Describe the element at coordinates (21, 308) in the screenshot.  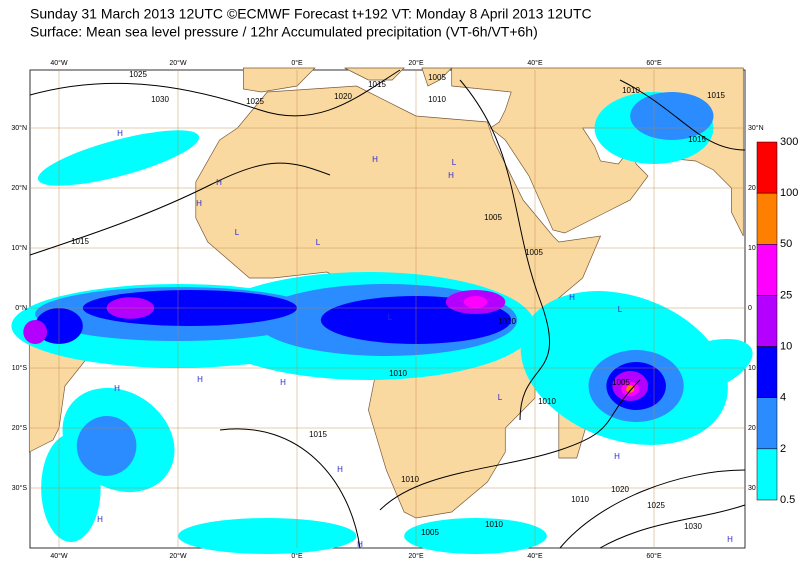
I see `latitude-label: 0°N` at that location.